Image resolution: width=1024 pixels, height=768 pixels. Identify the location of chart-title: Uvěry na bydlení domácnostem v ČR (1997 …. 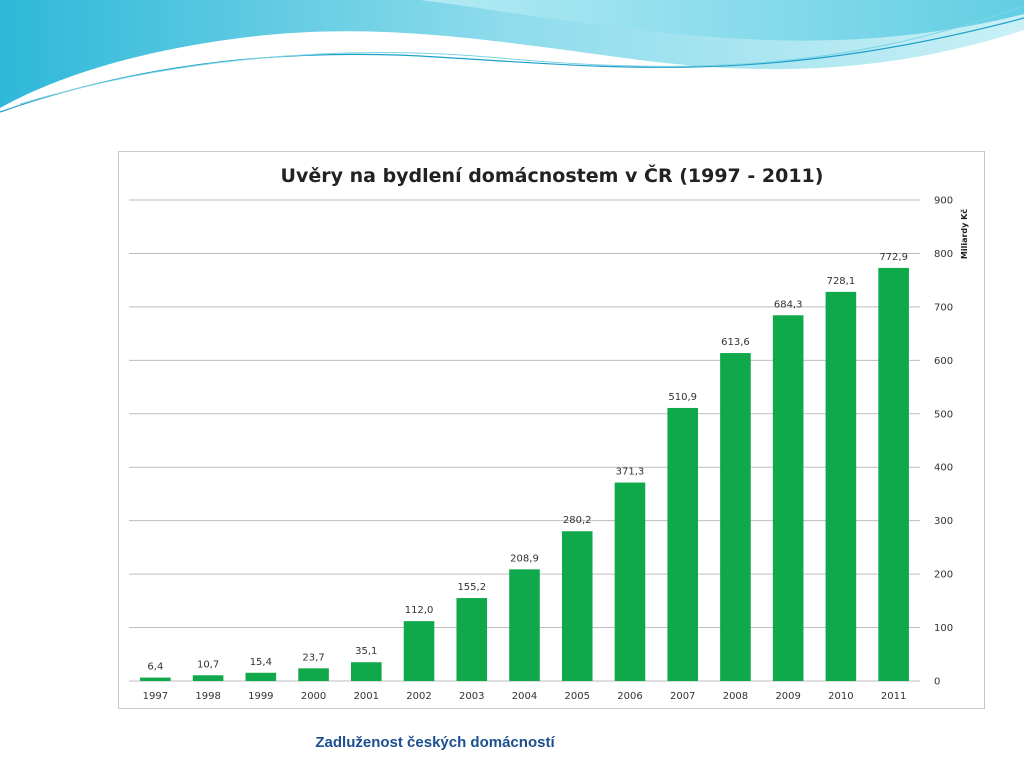
(552, 175).